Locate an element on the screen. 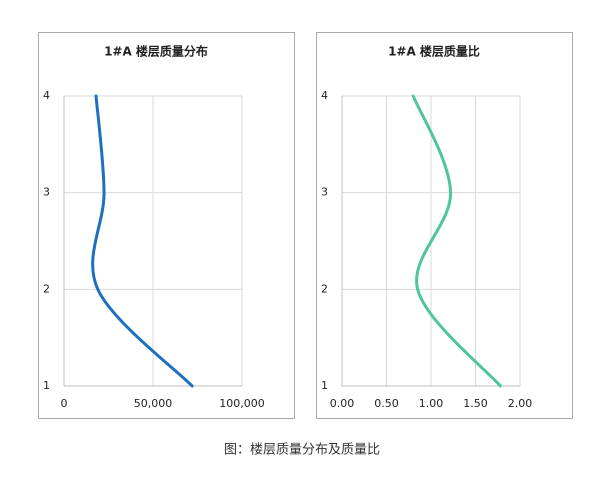 This screenshot has width=604, height=480. x-tick-label: 100,000 is located at coordinates (242, 403).